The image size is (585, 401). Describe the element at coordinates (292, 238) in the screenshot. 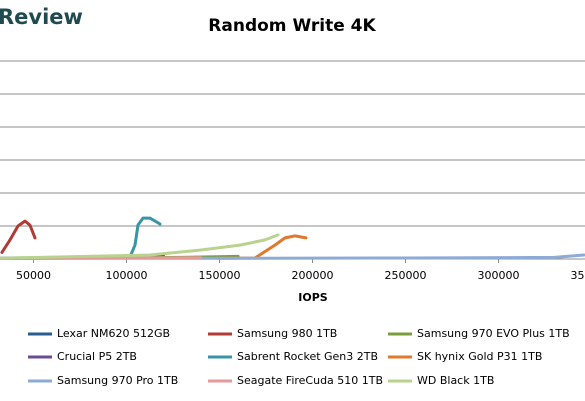

I see `plot-area` at that location.